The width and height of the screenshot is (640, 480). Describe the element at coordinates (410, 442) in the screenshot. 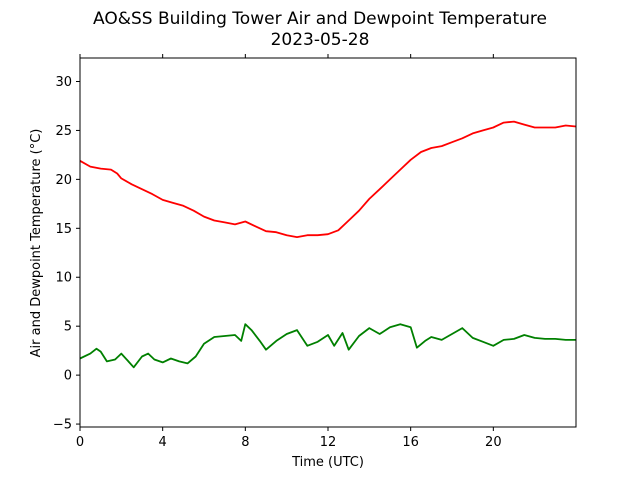

I see `x-tick-label: 16` at that location.